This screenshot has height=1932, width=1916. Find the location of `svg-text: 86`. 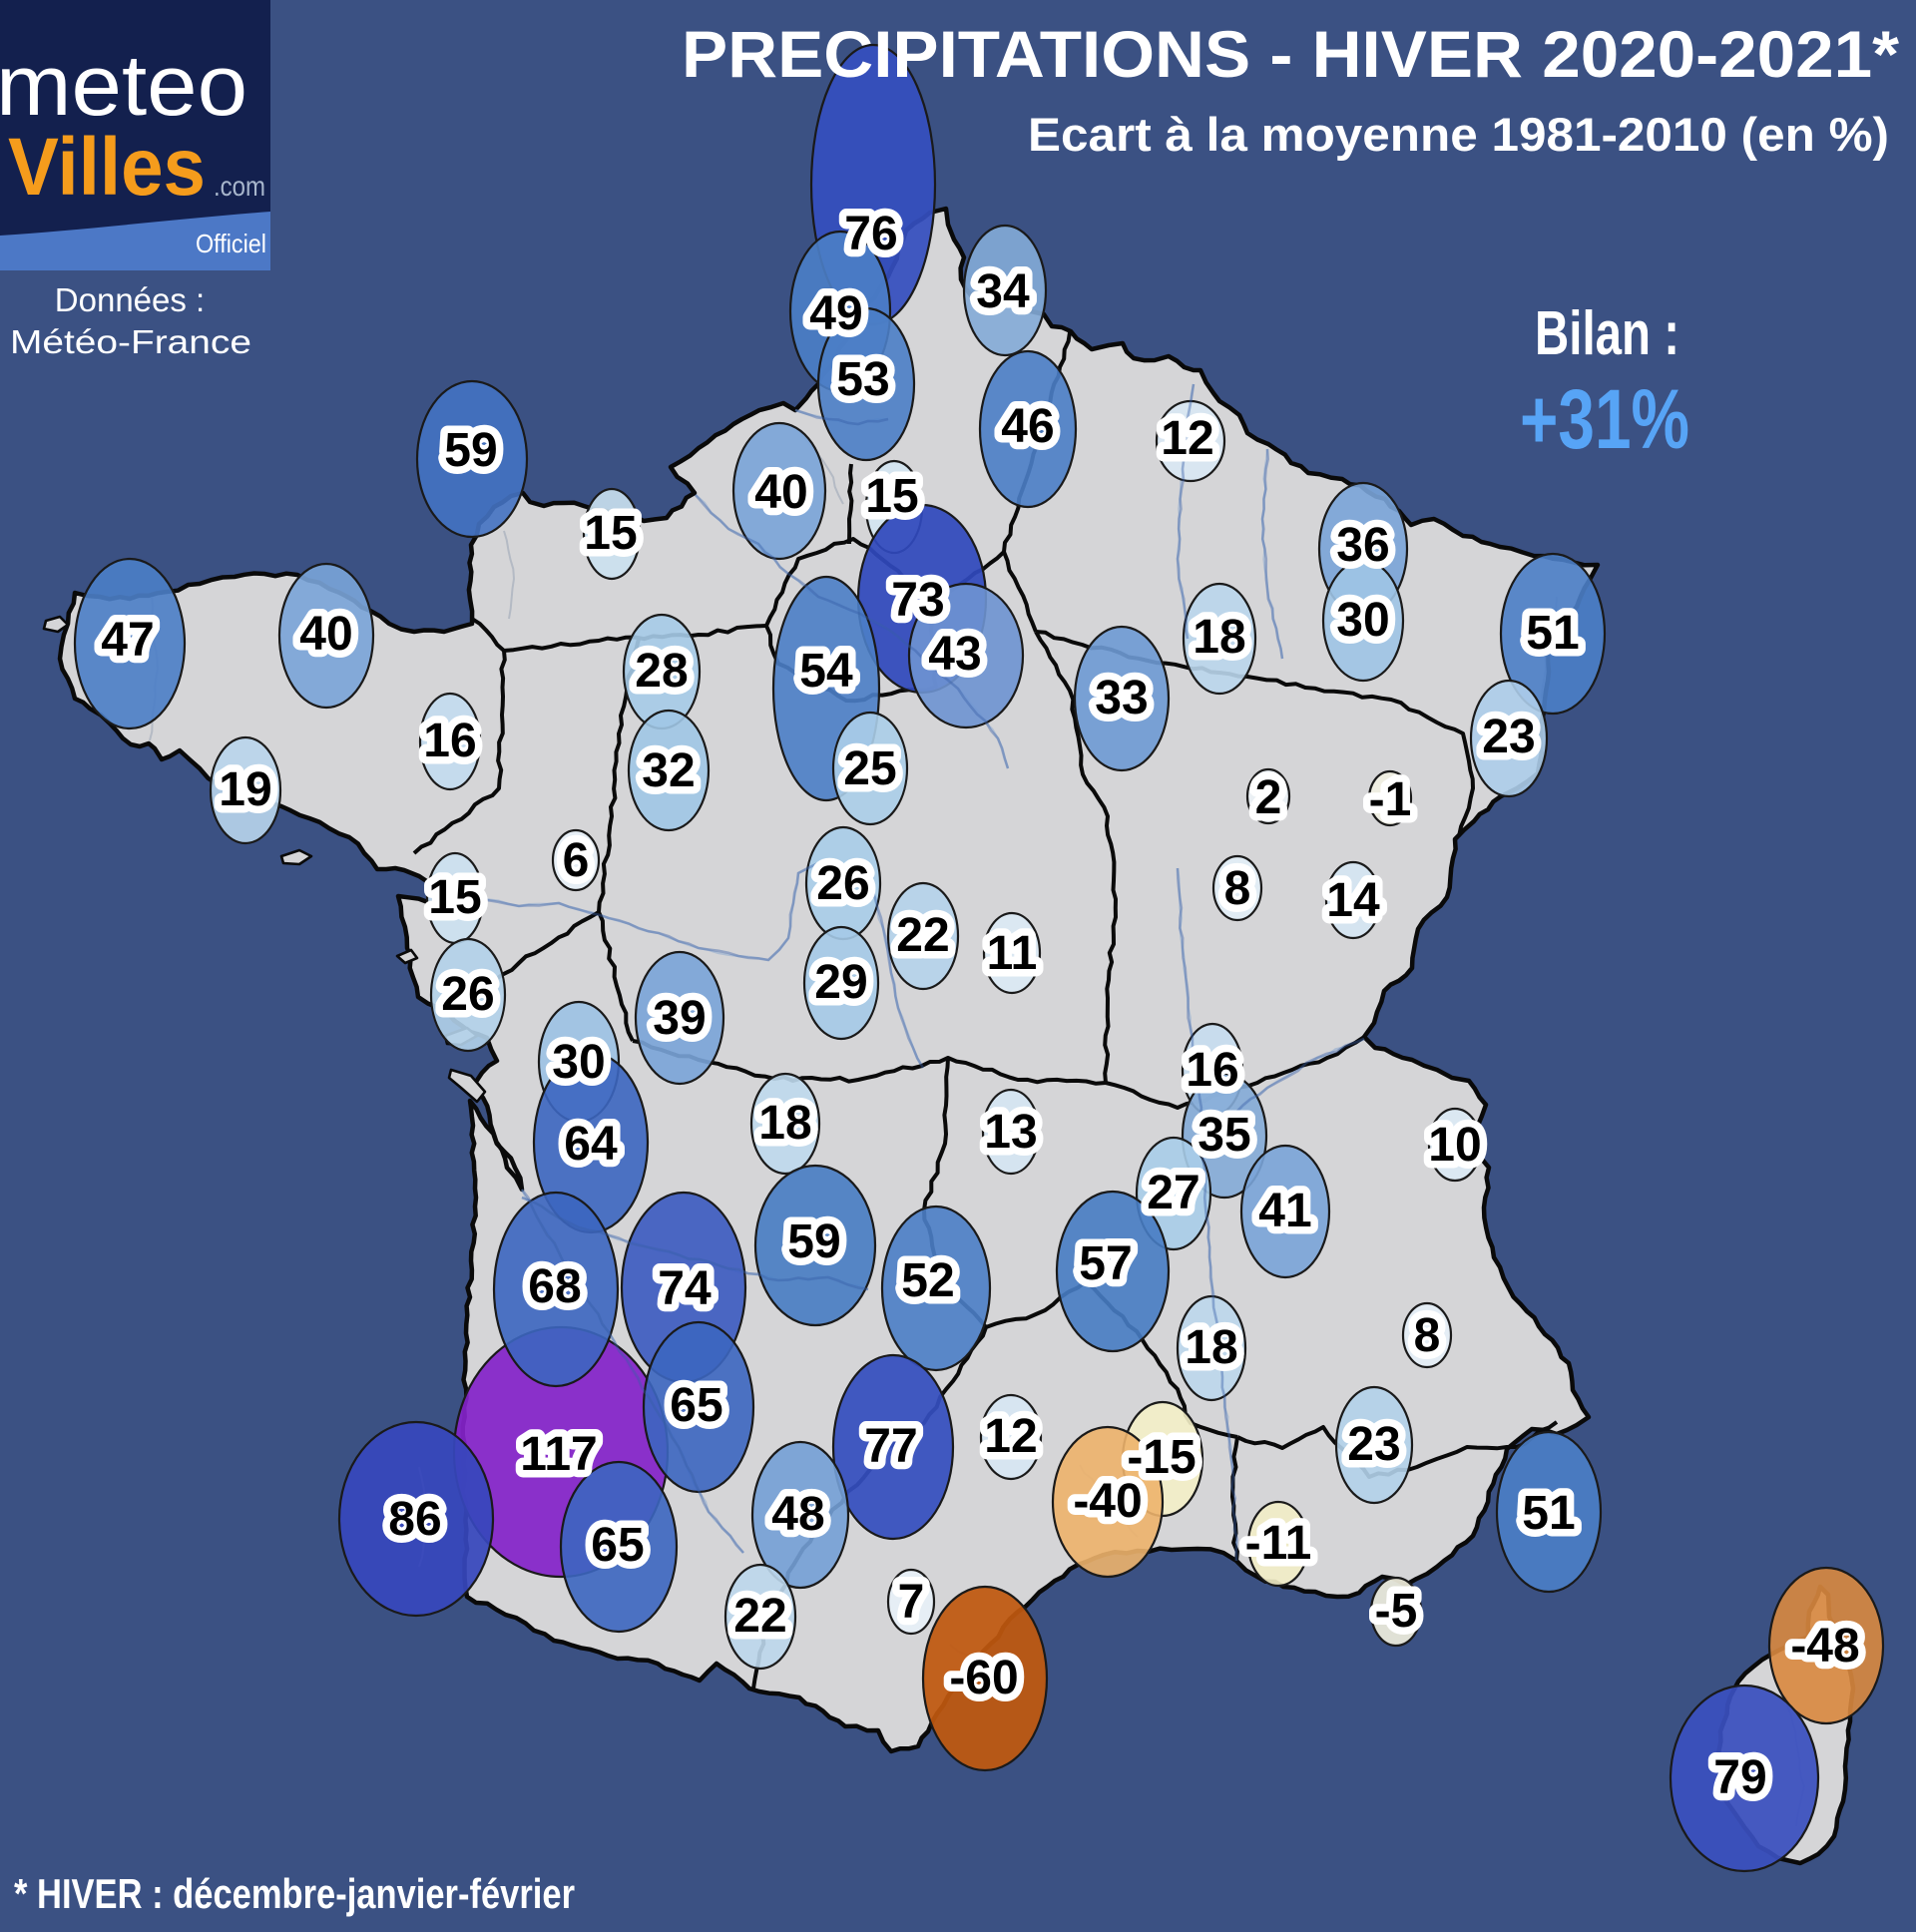

svg-text: 86 is located at coordinates (414, 1519).